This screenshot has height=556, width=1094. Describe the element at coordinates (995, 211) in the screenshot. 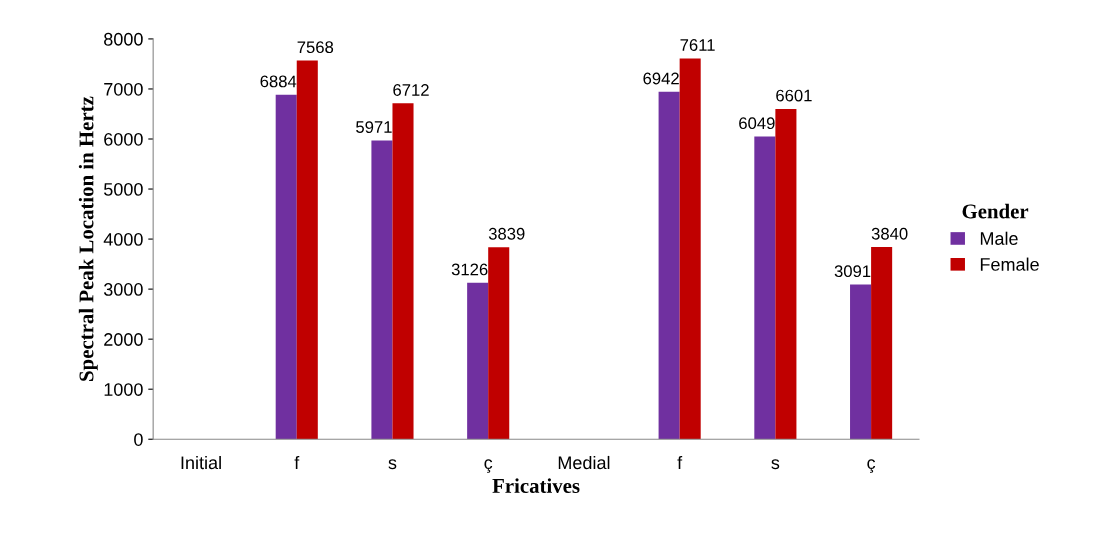

I see `legend-title: Gender` at that location.